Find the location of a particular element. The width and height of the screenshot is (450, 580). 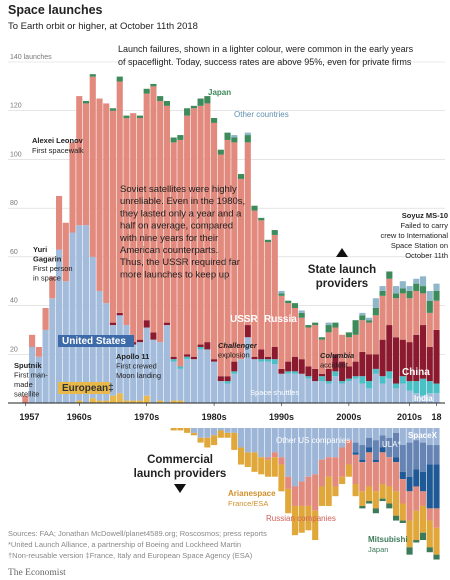

series-label: China is located at coordinates (416, 372).